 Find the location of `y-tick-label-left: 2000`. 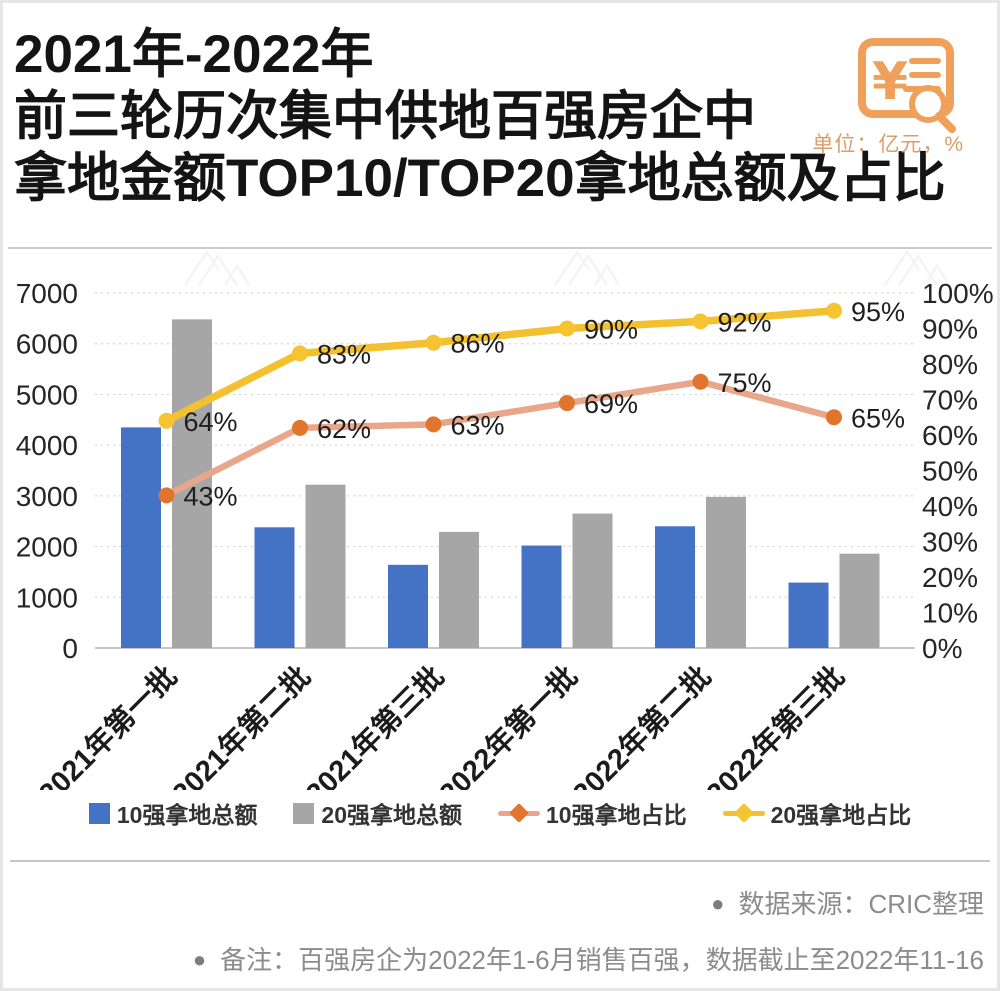

y-tick-label-left: 2000 is located at coordinates (47, 547).